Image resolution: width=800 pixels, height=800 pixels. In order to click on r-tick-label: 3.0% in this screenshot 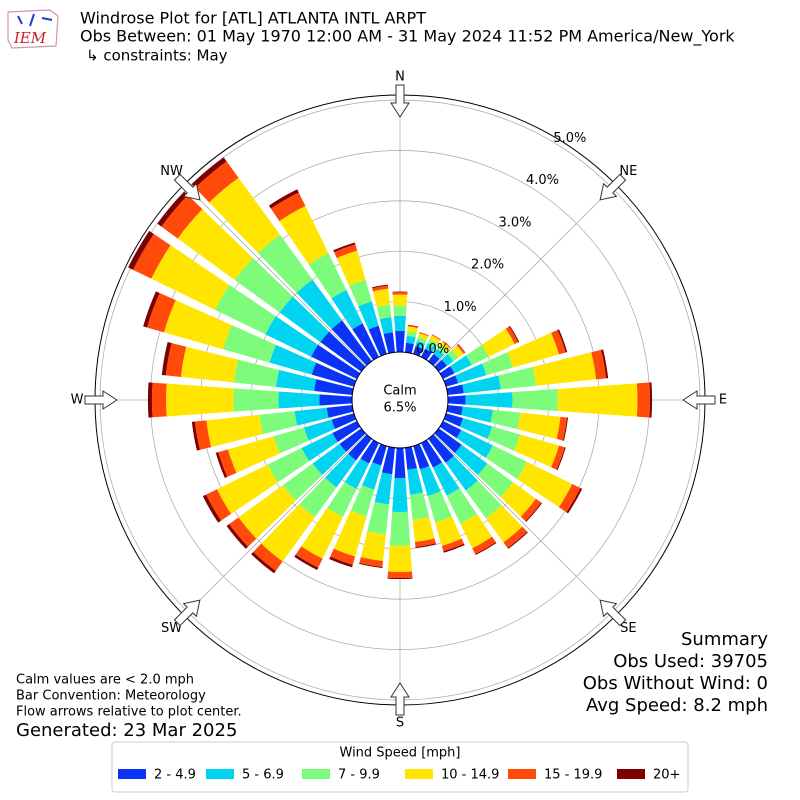, I will do `click(514, 222)`.